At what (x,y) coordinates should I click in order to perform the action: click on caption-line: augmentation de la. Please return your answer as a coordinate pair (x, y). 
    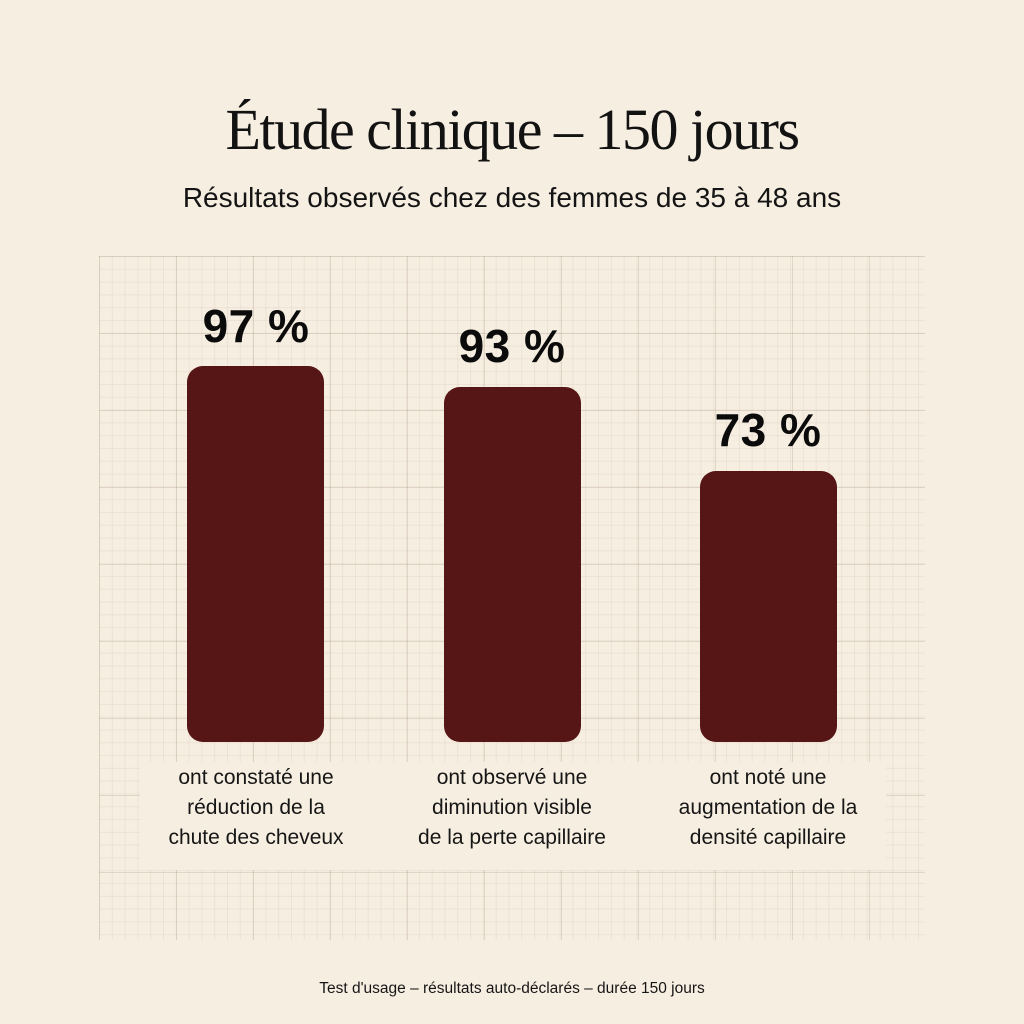
    Looking at the image, I should click on (768, 807).